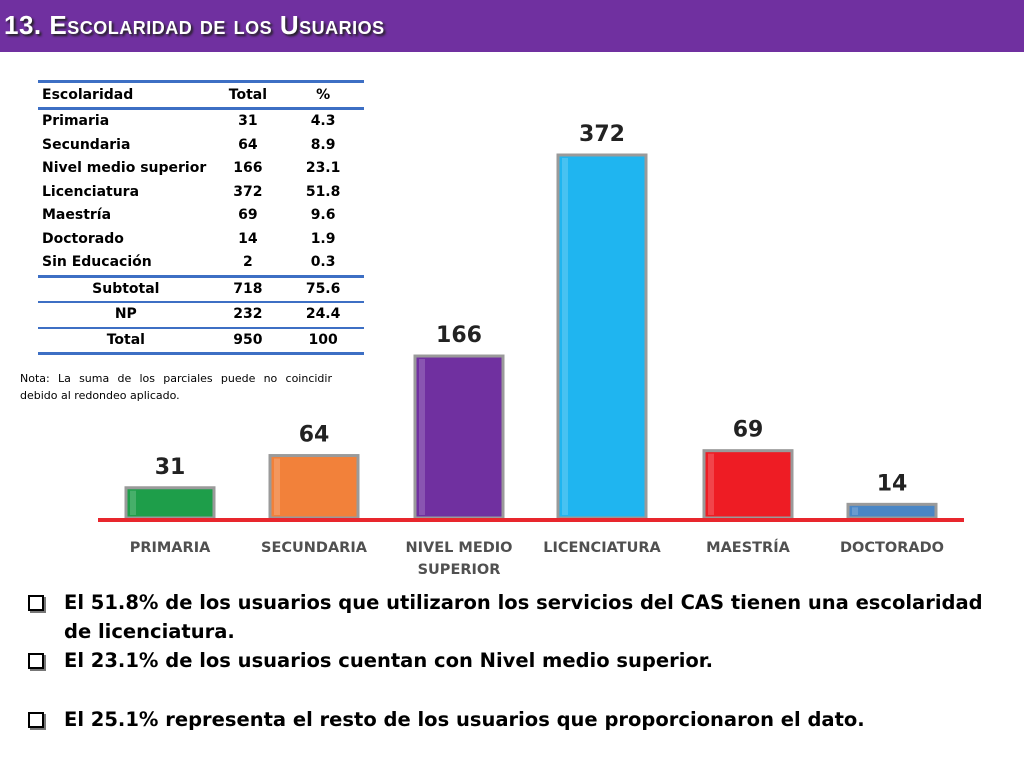  Describe the element at coordinates (323, 215) in the screenshot. I see `row-percent: 9.6` at that location.